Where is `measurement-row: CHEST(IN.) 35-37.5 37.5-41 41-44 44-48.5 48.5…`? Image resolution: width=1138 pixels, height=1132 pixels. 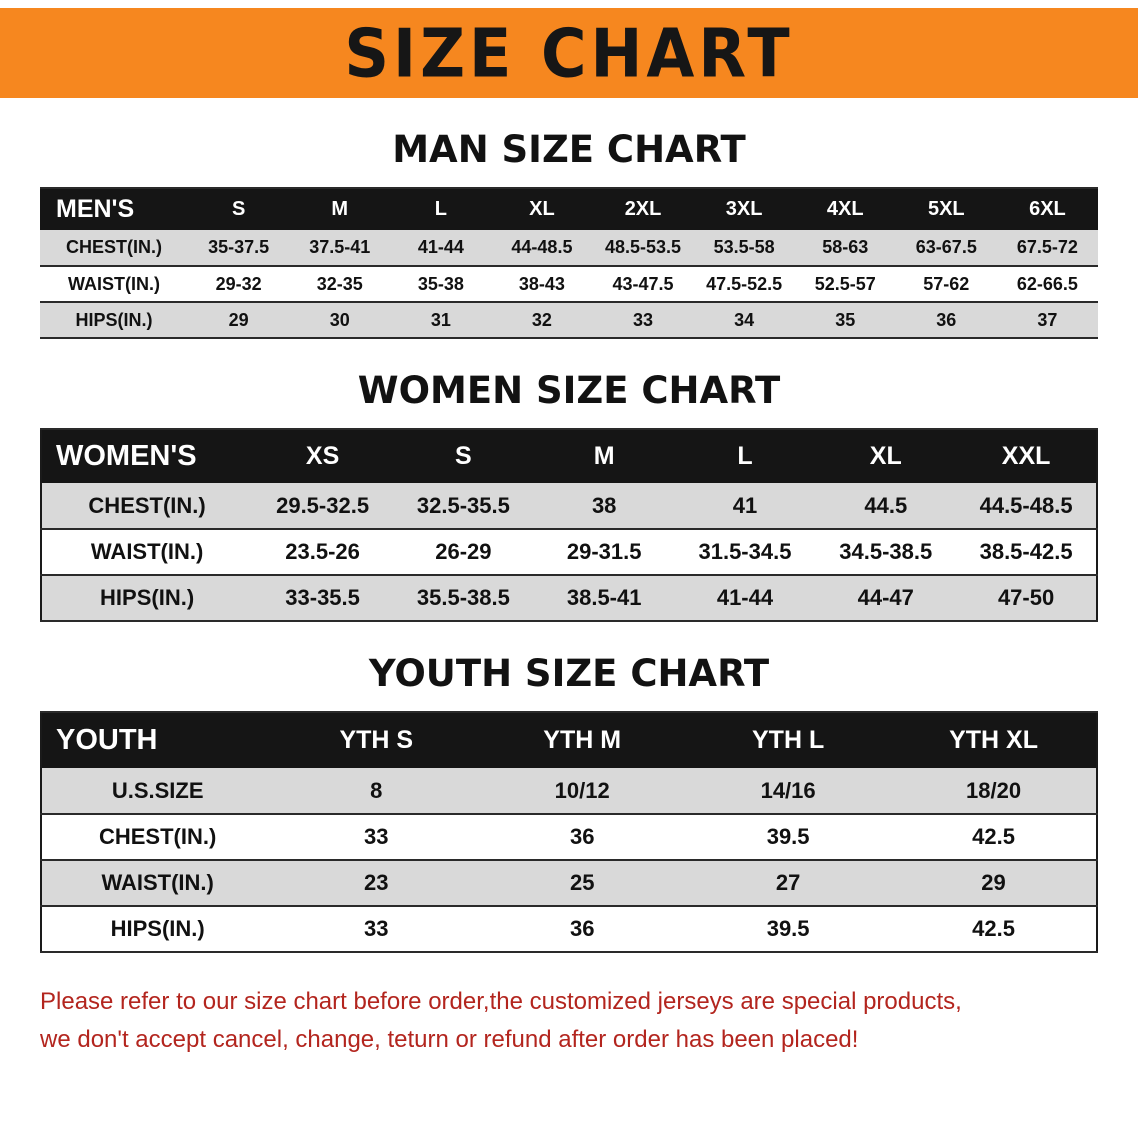
measurement-row: CHEST(IN.) 35-37.5 37.5-41 41-44 44-48.5 48.5… is located at coordinates (569, 248).